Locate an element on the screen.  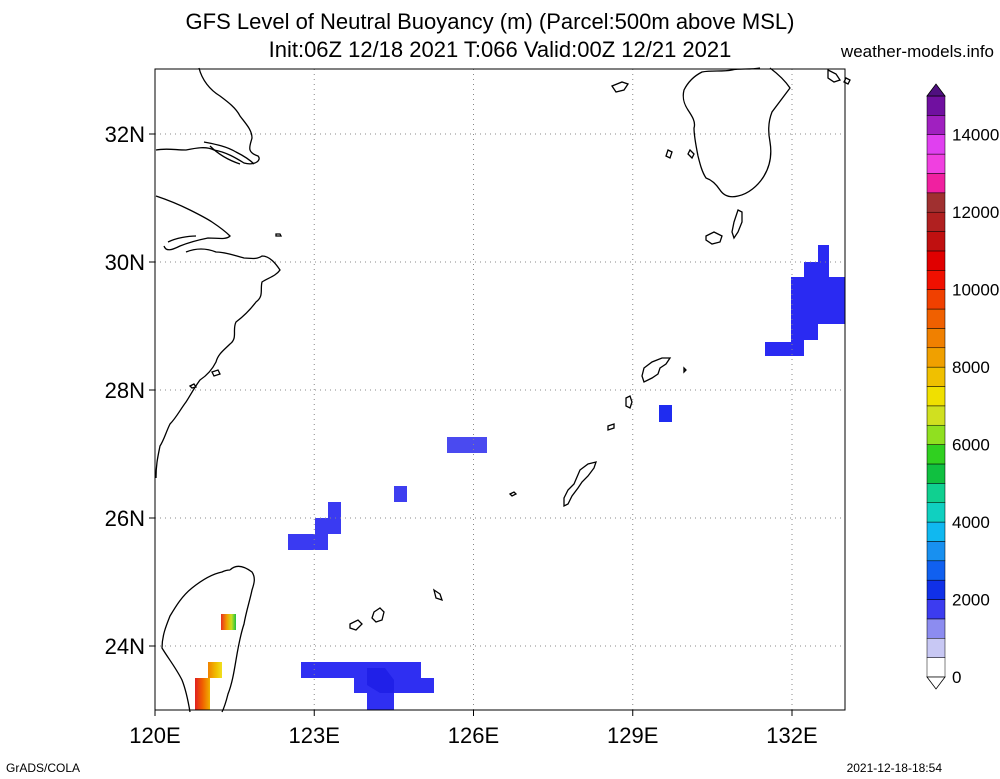
lon-tick-label: 120E is located at coordinates (154, 735).